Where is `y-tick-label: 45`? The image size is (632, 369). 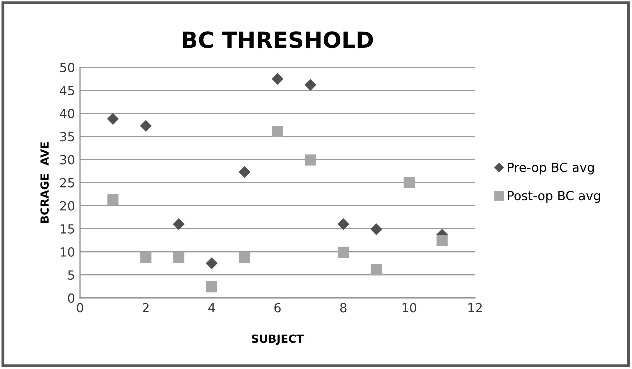 y-tick-label: 45 is located at coordinates (67, 91).